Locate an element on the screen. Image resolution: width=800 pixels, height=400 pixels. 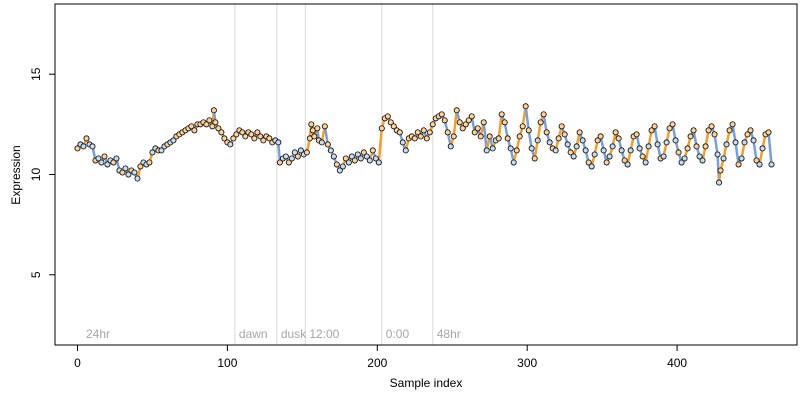
x-axis-label: Sample index is located at coordinates (426, 383).